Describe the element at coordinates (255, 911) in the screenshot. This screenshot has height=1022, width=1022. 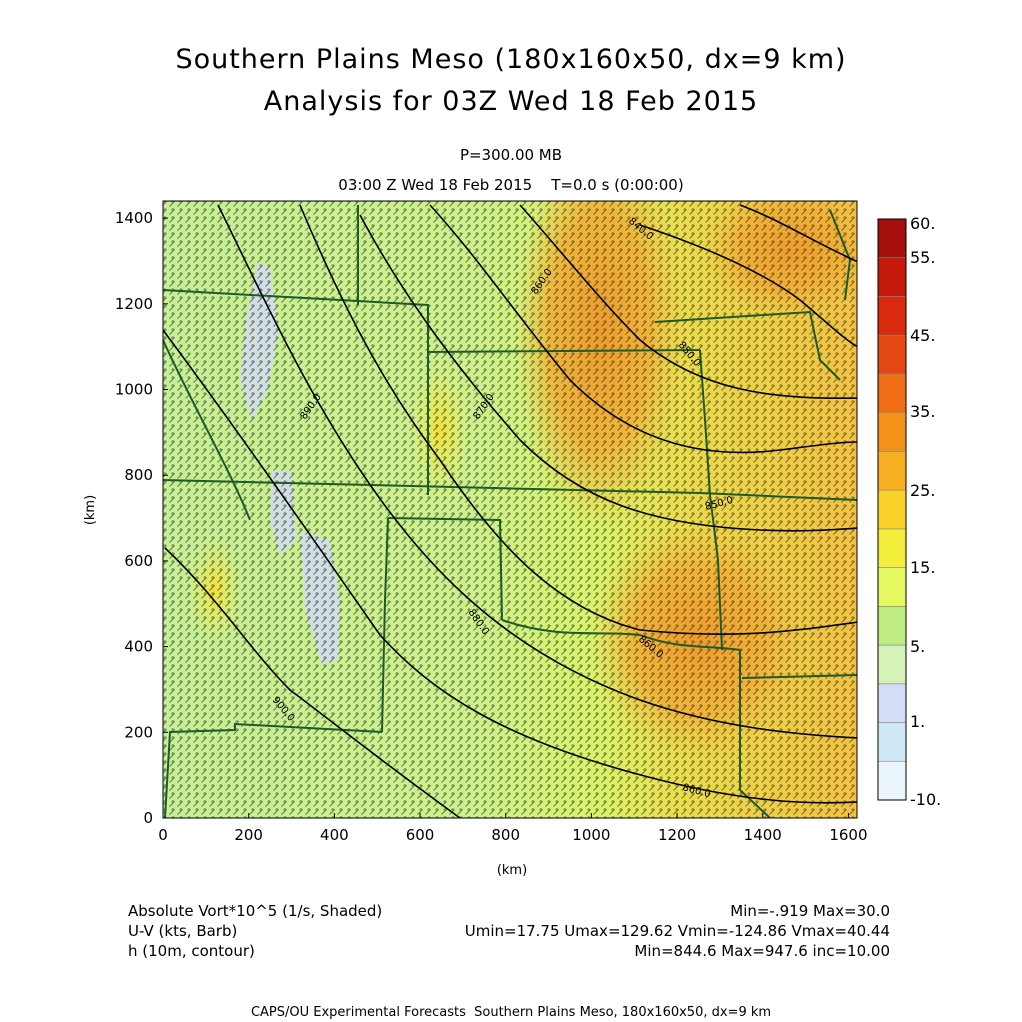
I see `field-name-vorticity: Absolute Vort*10^5 (1/s, Shaded)` at that location.